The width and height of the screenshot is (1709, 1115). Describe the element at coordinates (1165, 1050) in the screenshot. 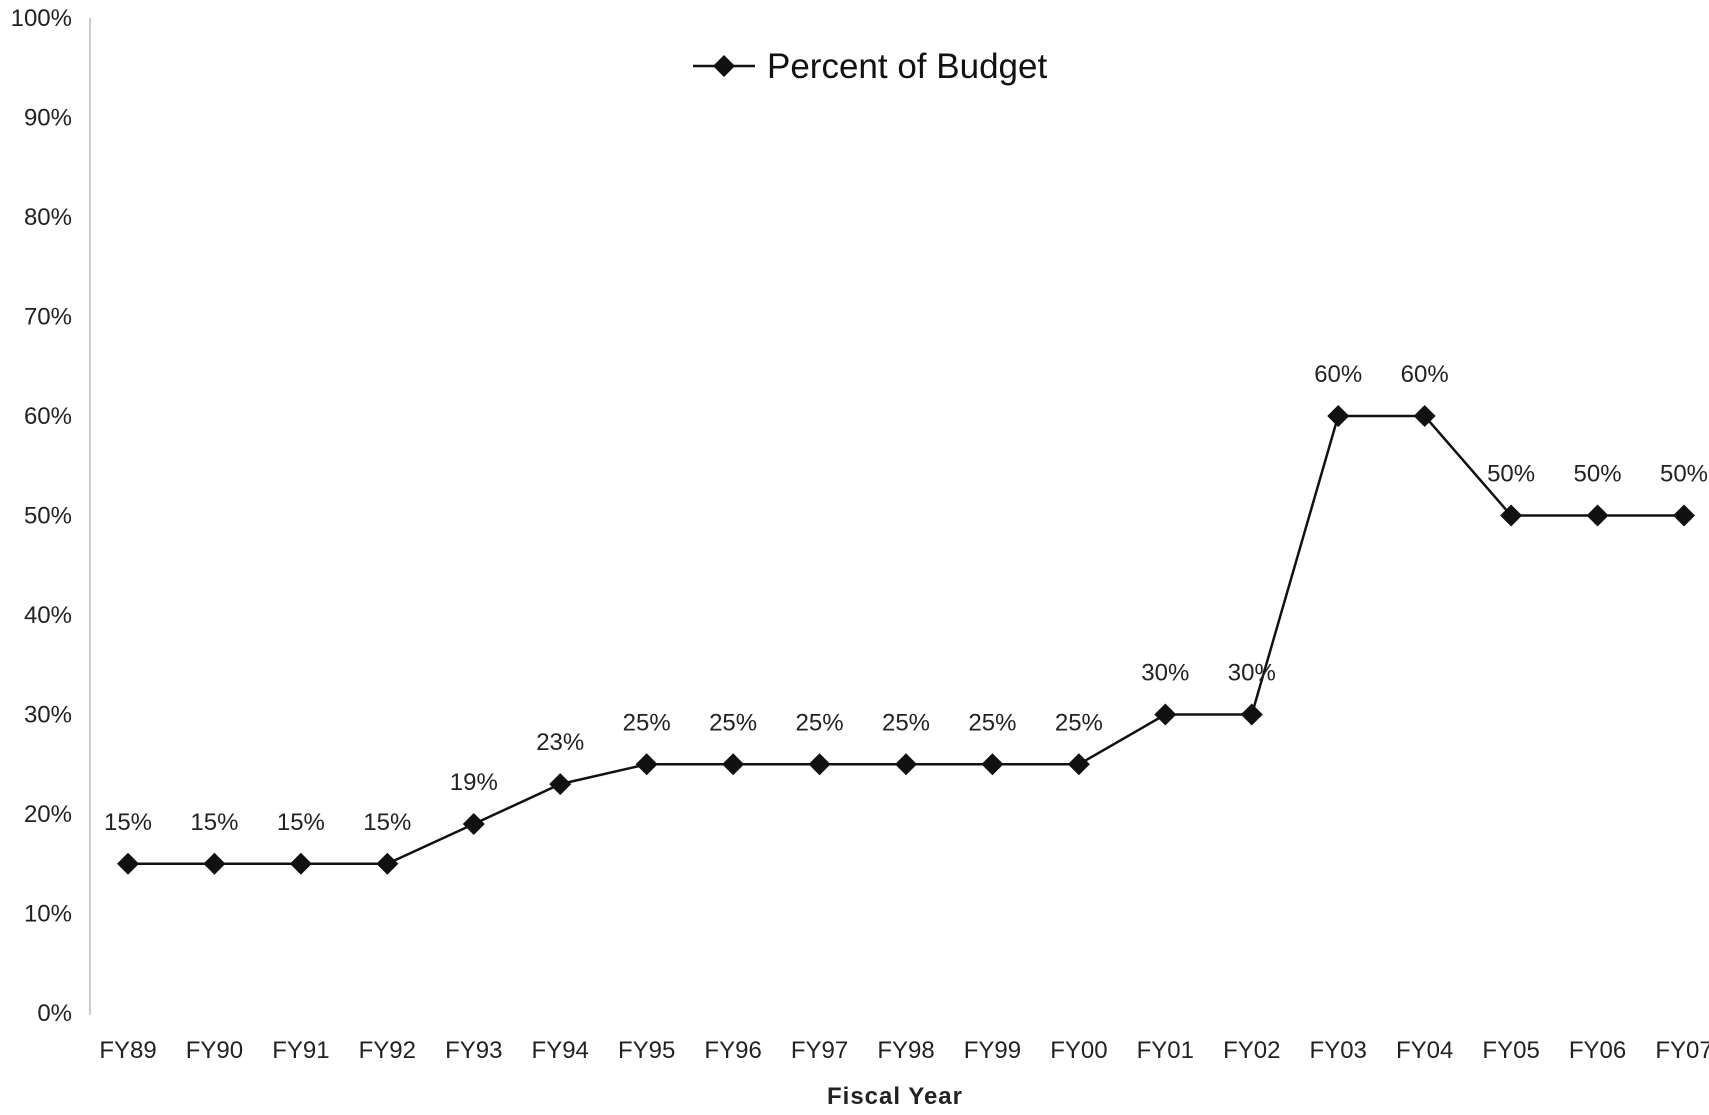

I see `x-tick-label: FY01` at that location.